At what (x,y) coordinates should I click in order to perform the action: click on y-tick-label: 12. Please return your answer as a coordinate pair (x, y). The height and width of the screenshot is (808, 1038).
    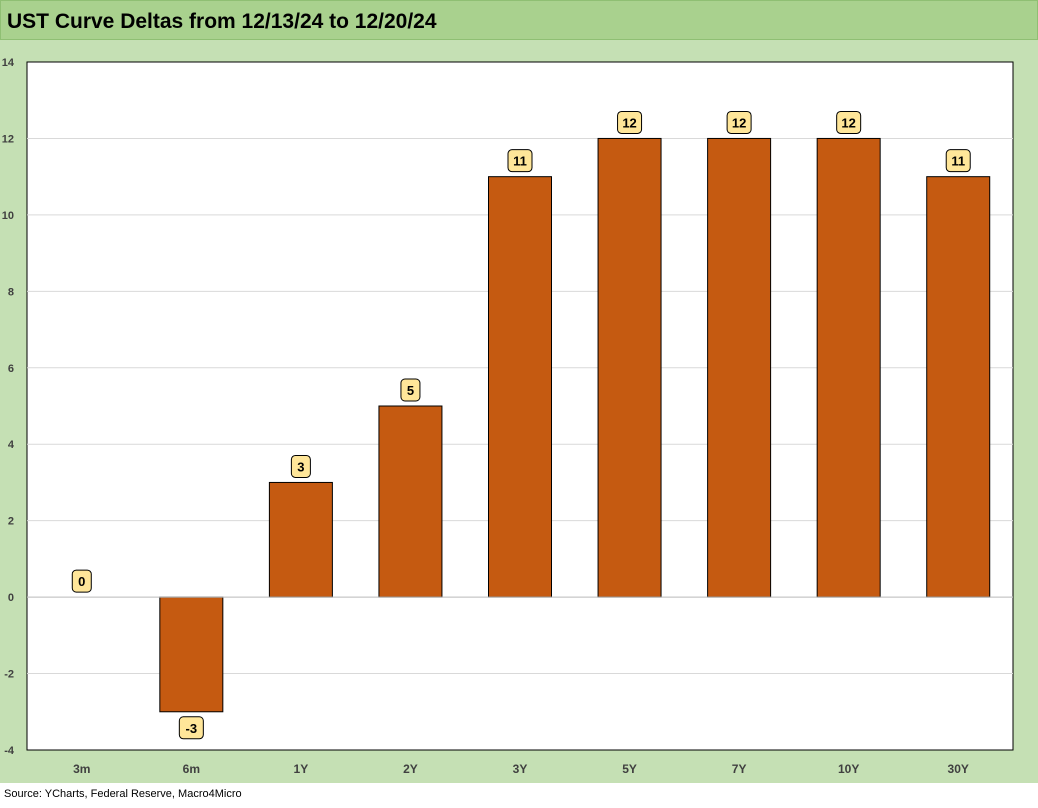
    Looking at the image, I should click on (8, 139).